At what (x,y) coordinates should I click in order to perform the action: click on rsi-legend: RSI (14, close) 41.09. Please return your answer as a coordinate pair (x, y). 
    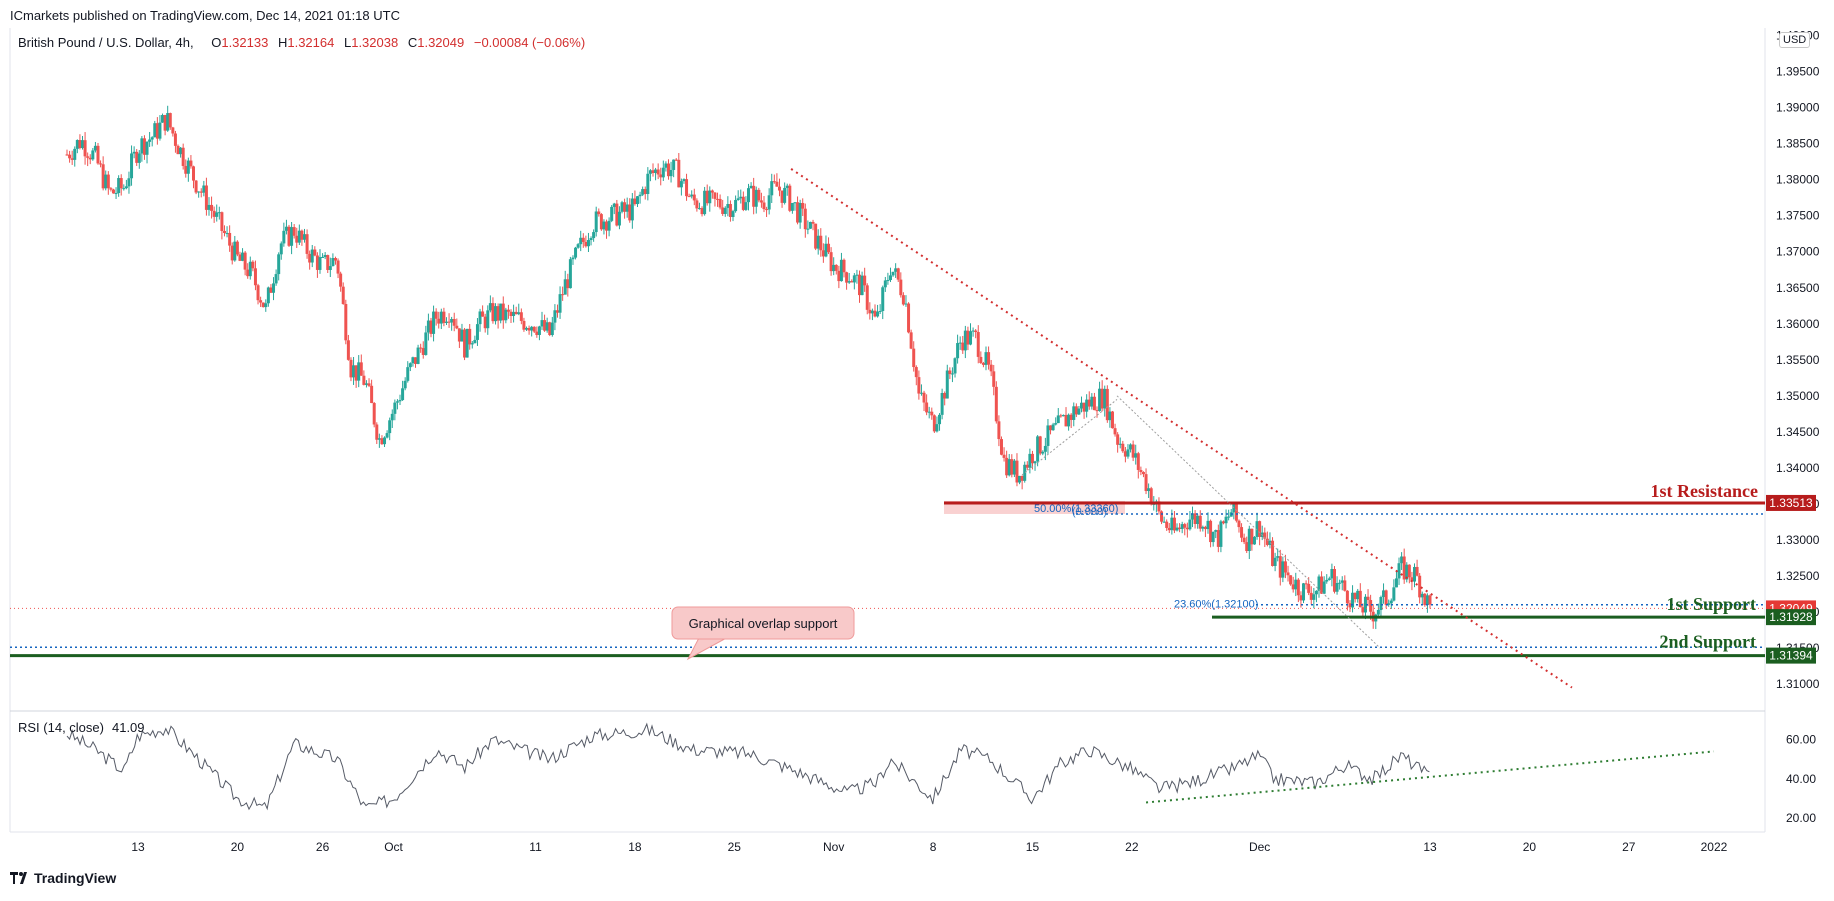
    Looking at the image, I should click on (81, 727).